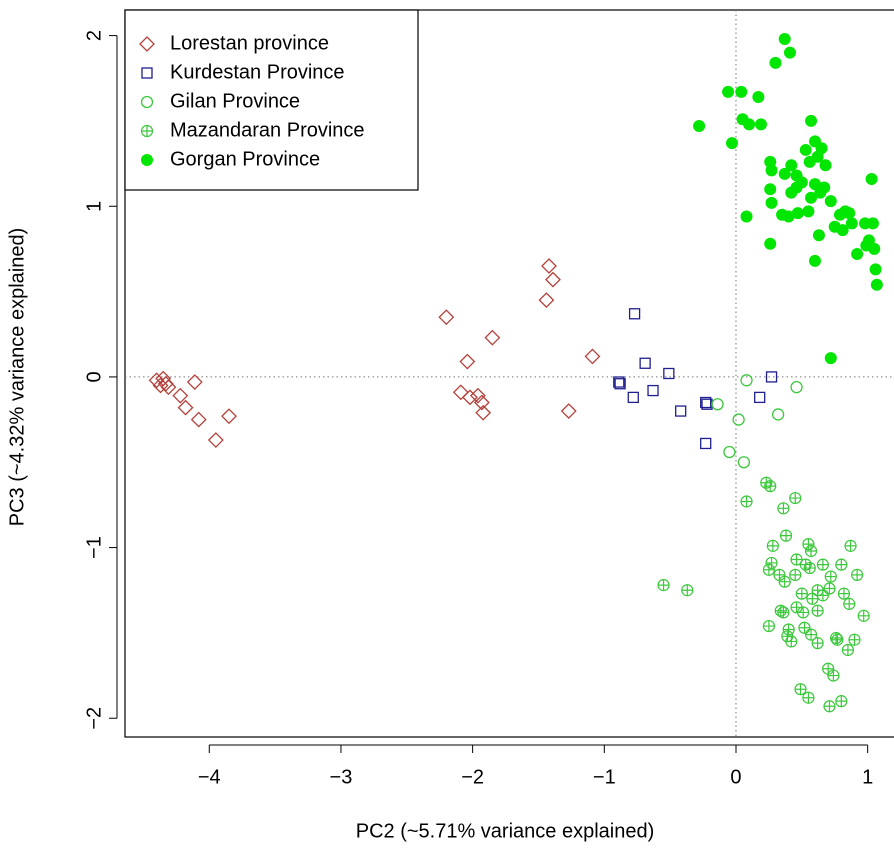 Image resolution: width=894 pixels, height=850 pixels. I want to click on legend-label: Gorgan Province, so click(245, 159).